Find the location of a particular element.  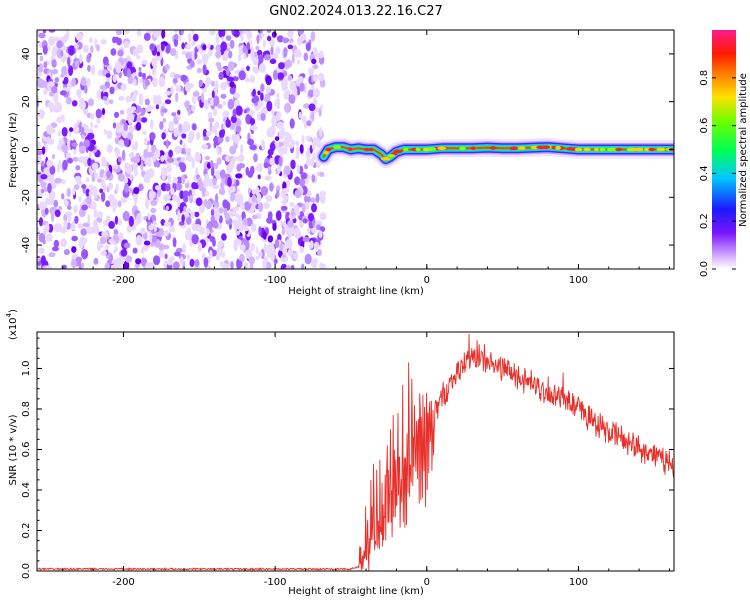

bottom-x-tick-label: 0 is located at coordinates (427, 582).